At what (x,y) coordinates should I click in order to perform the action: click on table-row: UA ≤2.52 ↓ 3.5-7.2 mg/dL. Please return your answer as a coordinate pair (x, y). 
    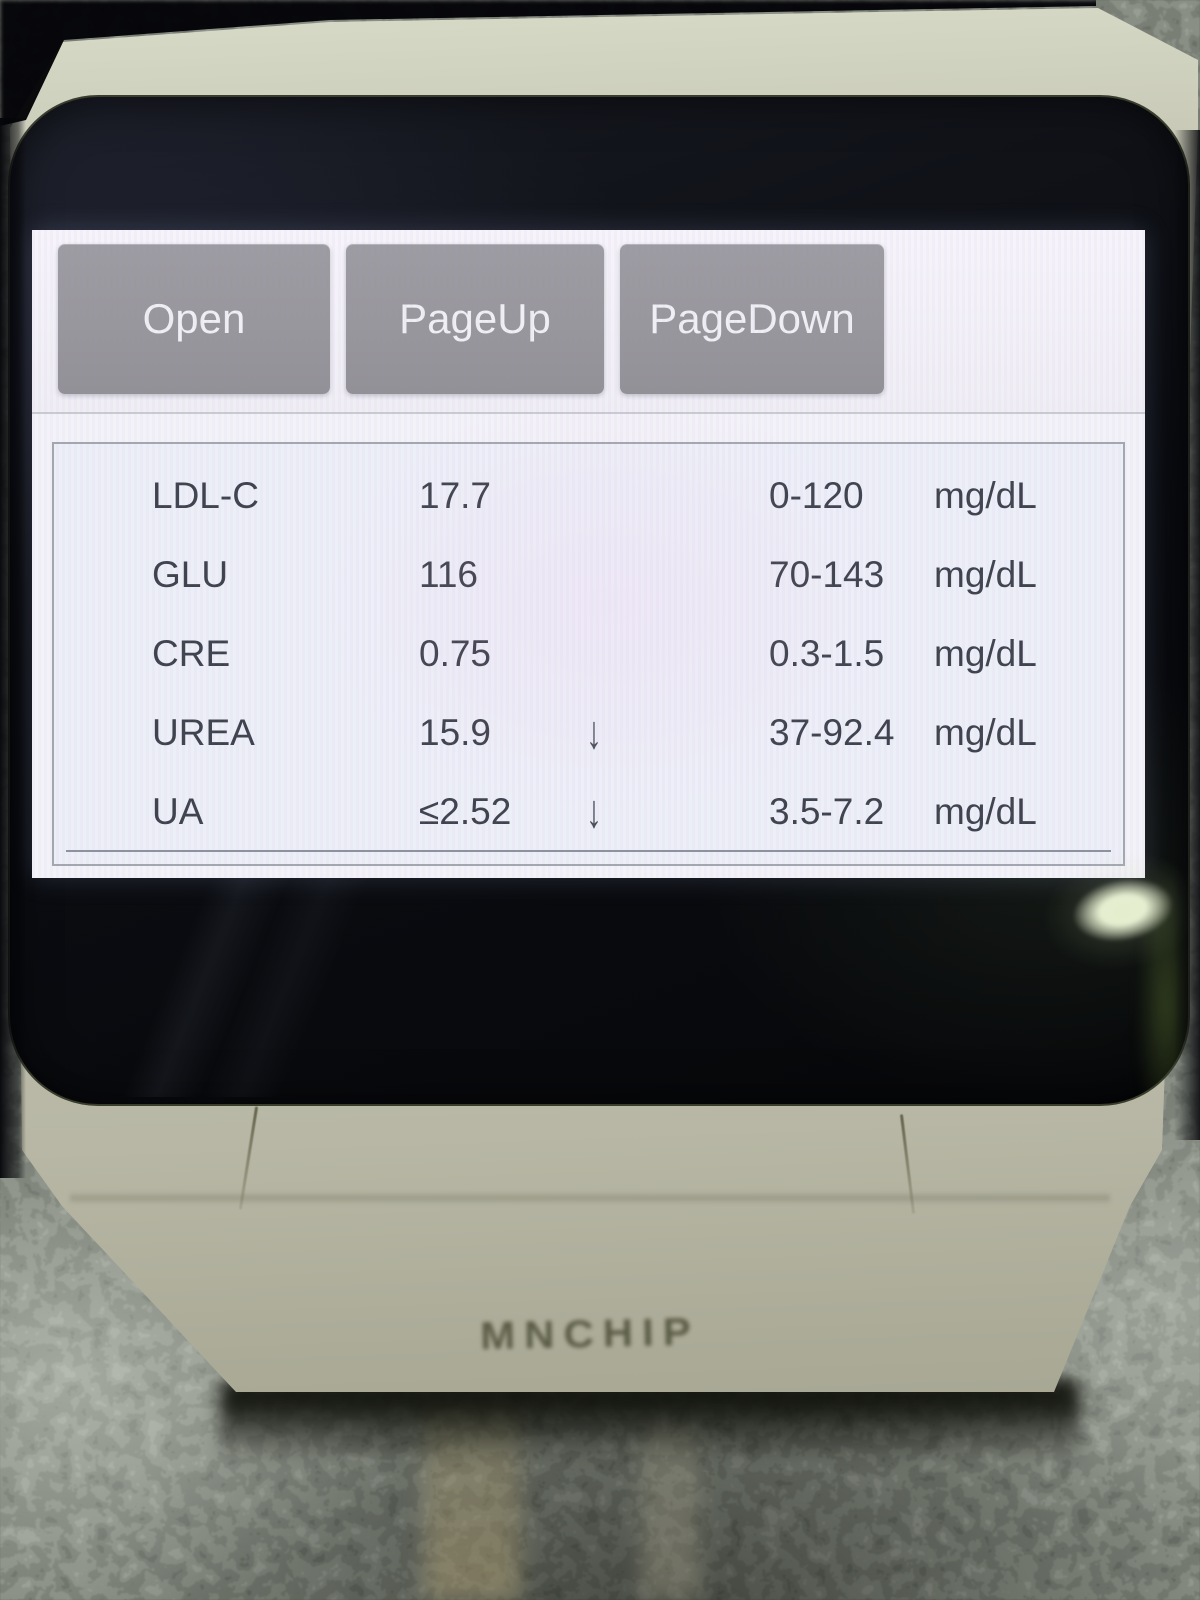
    Looking at the image, I should click on (588, 811).